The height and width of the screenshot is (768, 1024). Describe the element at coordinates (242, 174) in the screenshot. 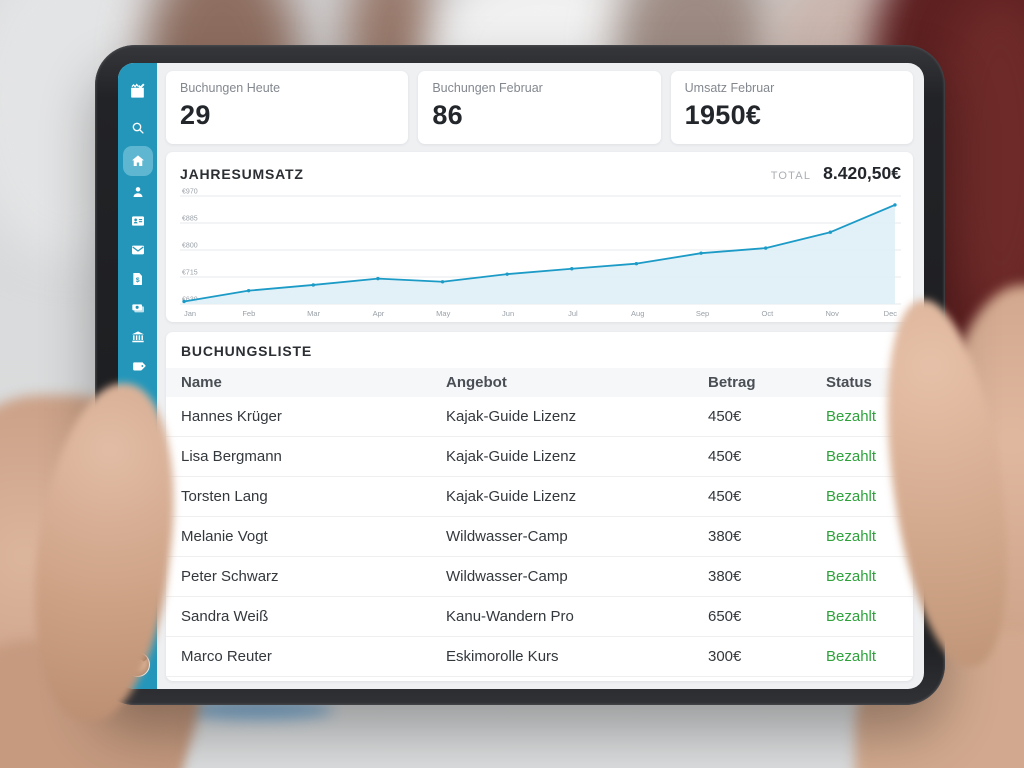

I see `chart-title: JAHRESUMSATZ` at that location.